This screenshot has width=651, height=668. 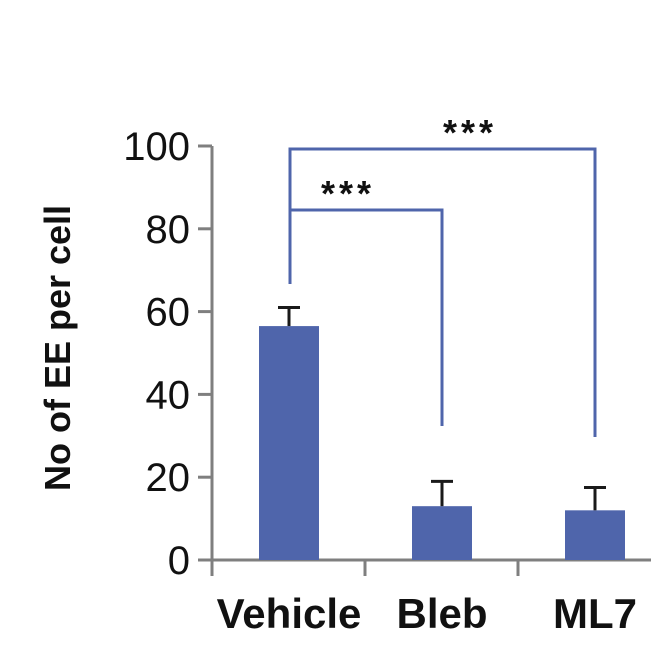 I want to click on bar-vehicle, so click(x=289, y=443).